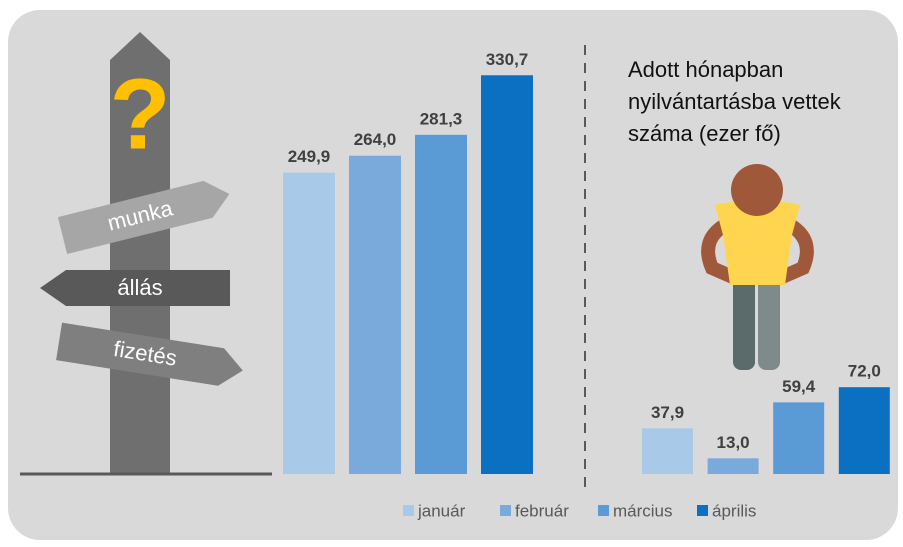 The height and width of the screenshot is (547, 903). What do you see at coordinates (734, 510) in the screenshot?
I see `legend-label: április` at bounding box center [734, 510].